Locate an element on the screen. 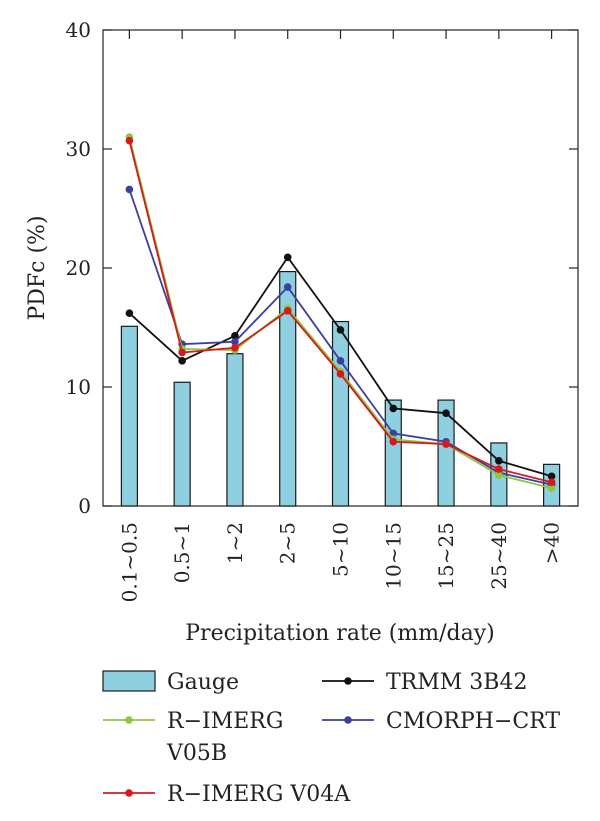  y-tick-label: 0 is located at coordinates (84, 506).